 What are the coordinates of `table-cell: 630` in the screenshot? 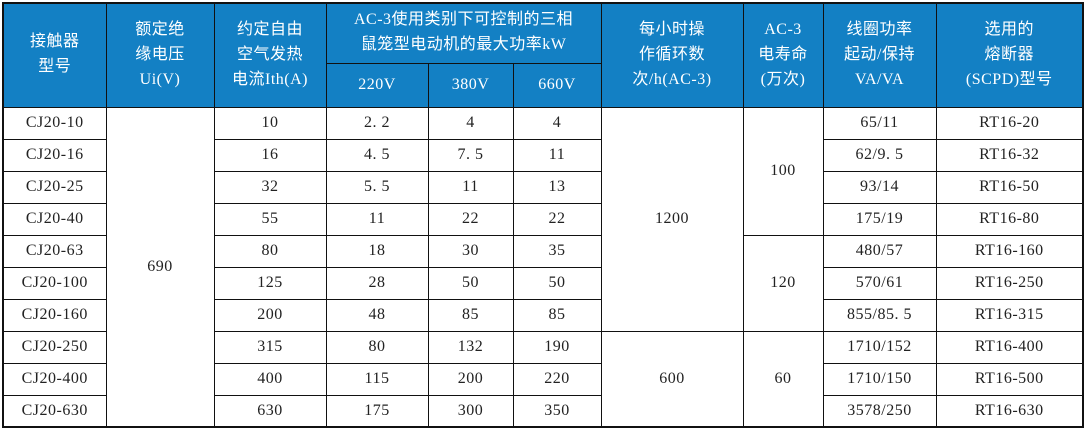 It's located at (270, 411).